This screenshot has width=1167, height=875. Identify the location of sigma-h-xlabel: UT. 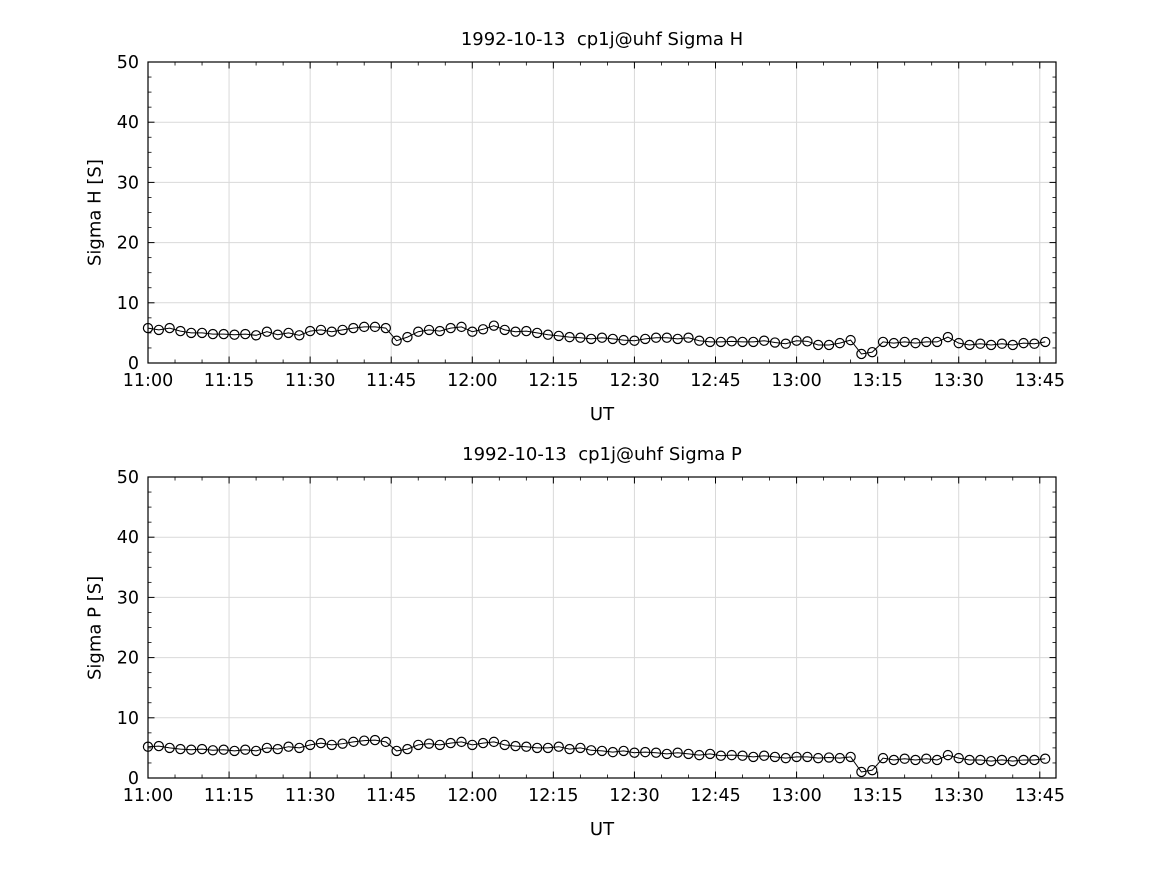
(602, 414).